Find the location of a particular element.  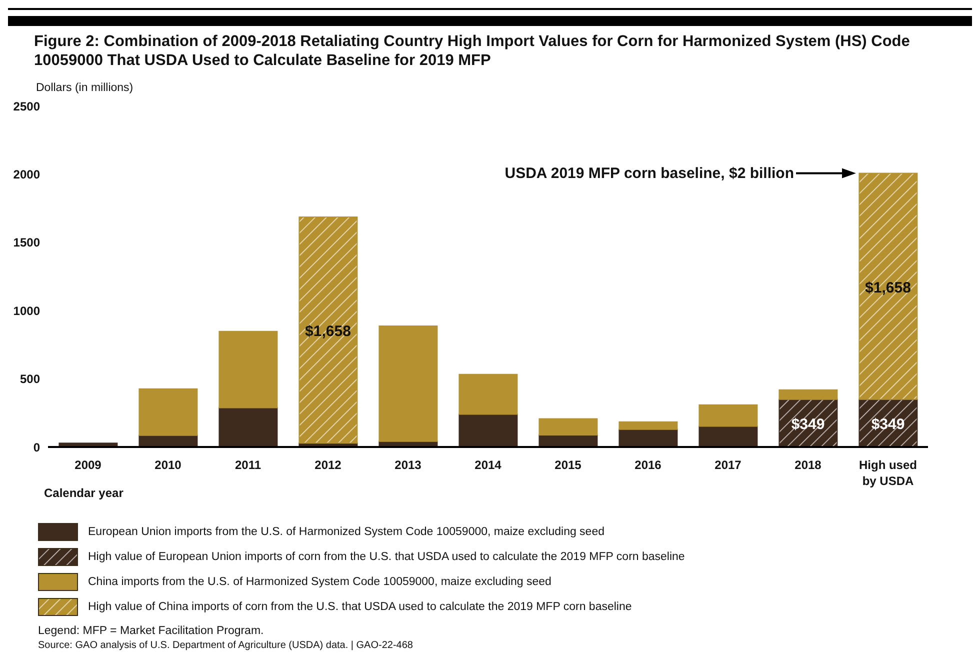

chart-title: Figure 2: Combination of 2009-2018 Retaliating Country High Import Values for Corn for Harmonized System (HS) Code 10059000 That USDA Used to Calculate Baseline for 2019 MFP is located at coordinates (472, 51).